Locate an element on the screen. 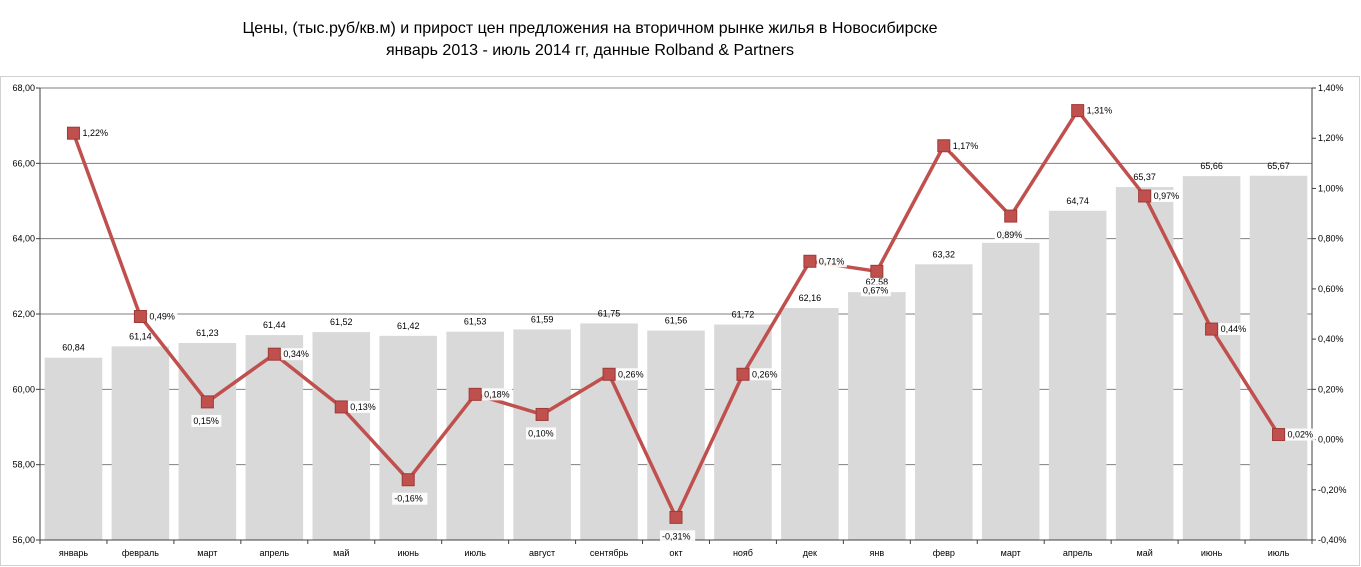 This screenshot has width=1361, height=567. x-tick-label: окт is located at coordinates (675, 553).